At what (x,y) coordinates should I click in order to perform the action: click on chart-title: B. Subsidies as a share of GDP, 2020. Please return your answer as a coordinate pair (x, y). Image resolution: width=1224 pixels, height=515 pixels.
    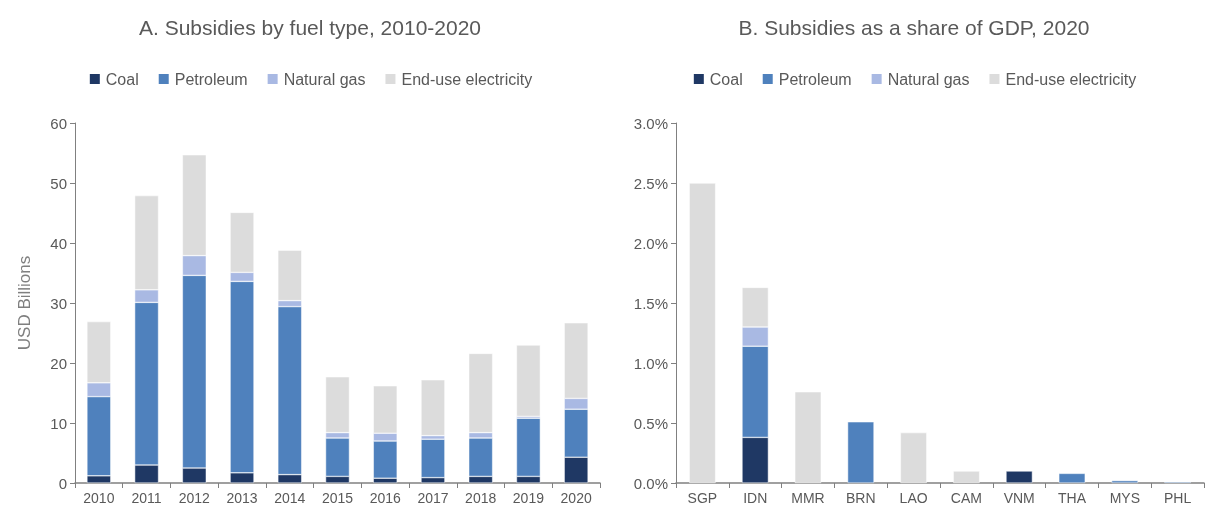
    Looking at the image, I should click on (914, 27).